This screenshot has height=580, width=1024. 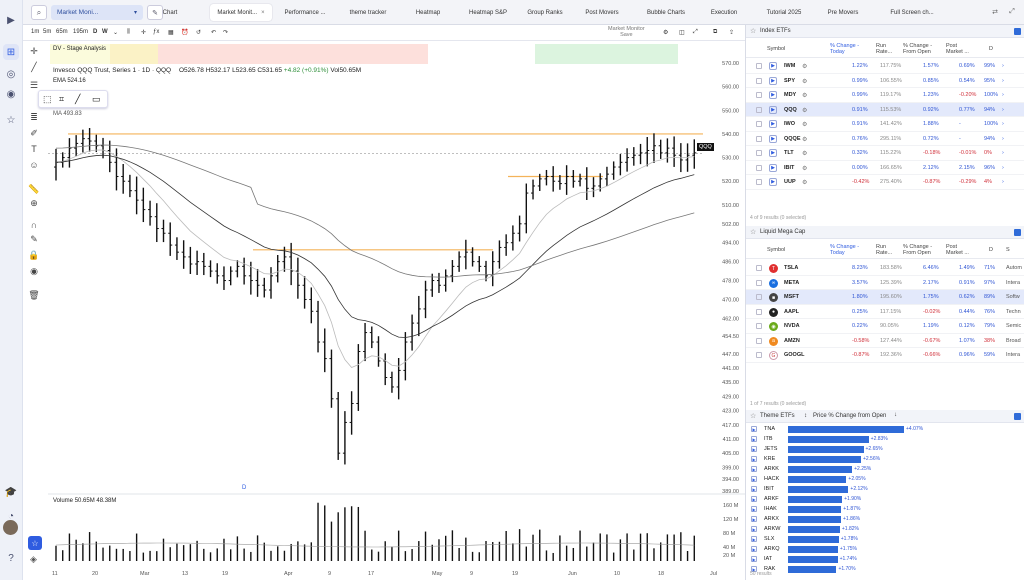 What do you see at coordinates (34, 116) in the screenshot?
I see `fib-retracement-icon: ≣` at bounding box center [34, 116].